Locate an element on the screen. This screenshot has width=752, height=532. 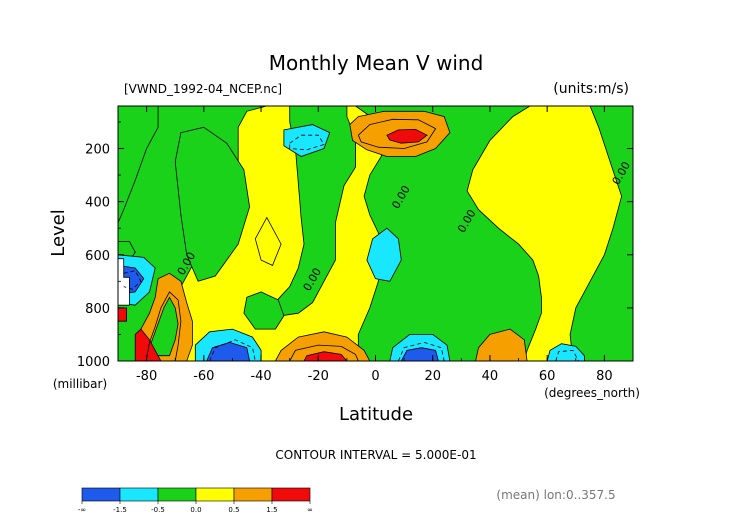
x-tick-label: 80 is located at coordinates (604, 376).